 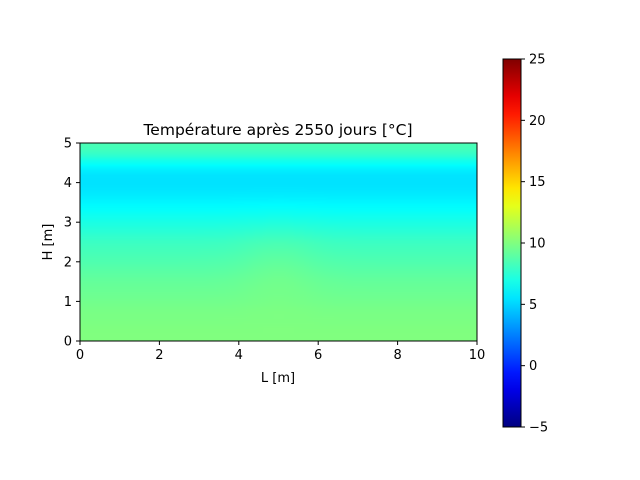 I want to click on colorbar-tick-label: −5, so click(x=538, y=428).